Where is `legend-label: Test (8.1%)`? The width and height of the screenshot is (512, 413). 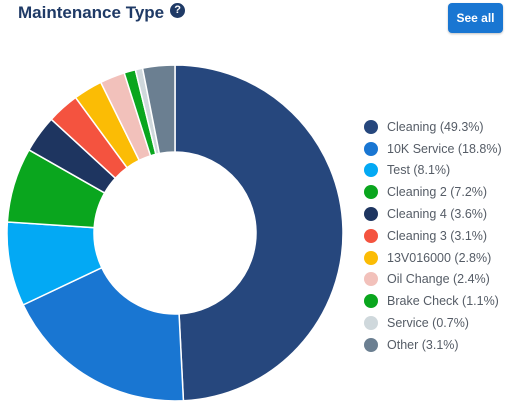
legend-label: Test (8.1%) is located at coordinates (419, 170).